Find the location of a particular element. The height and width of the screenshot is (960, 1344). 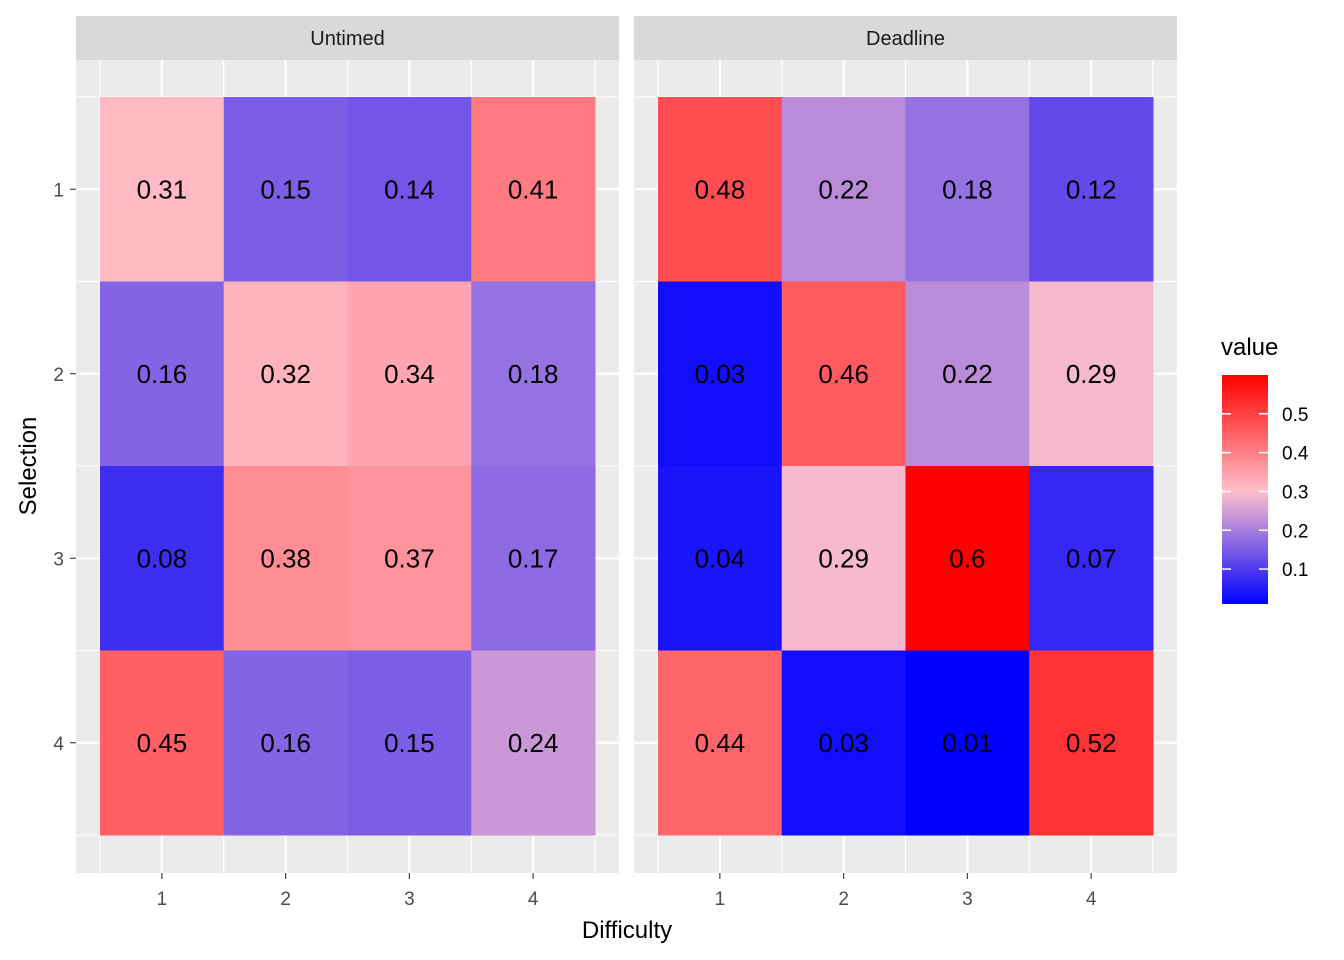

facet-title: Untimed is located at coordinates (347, 39).